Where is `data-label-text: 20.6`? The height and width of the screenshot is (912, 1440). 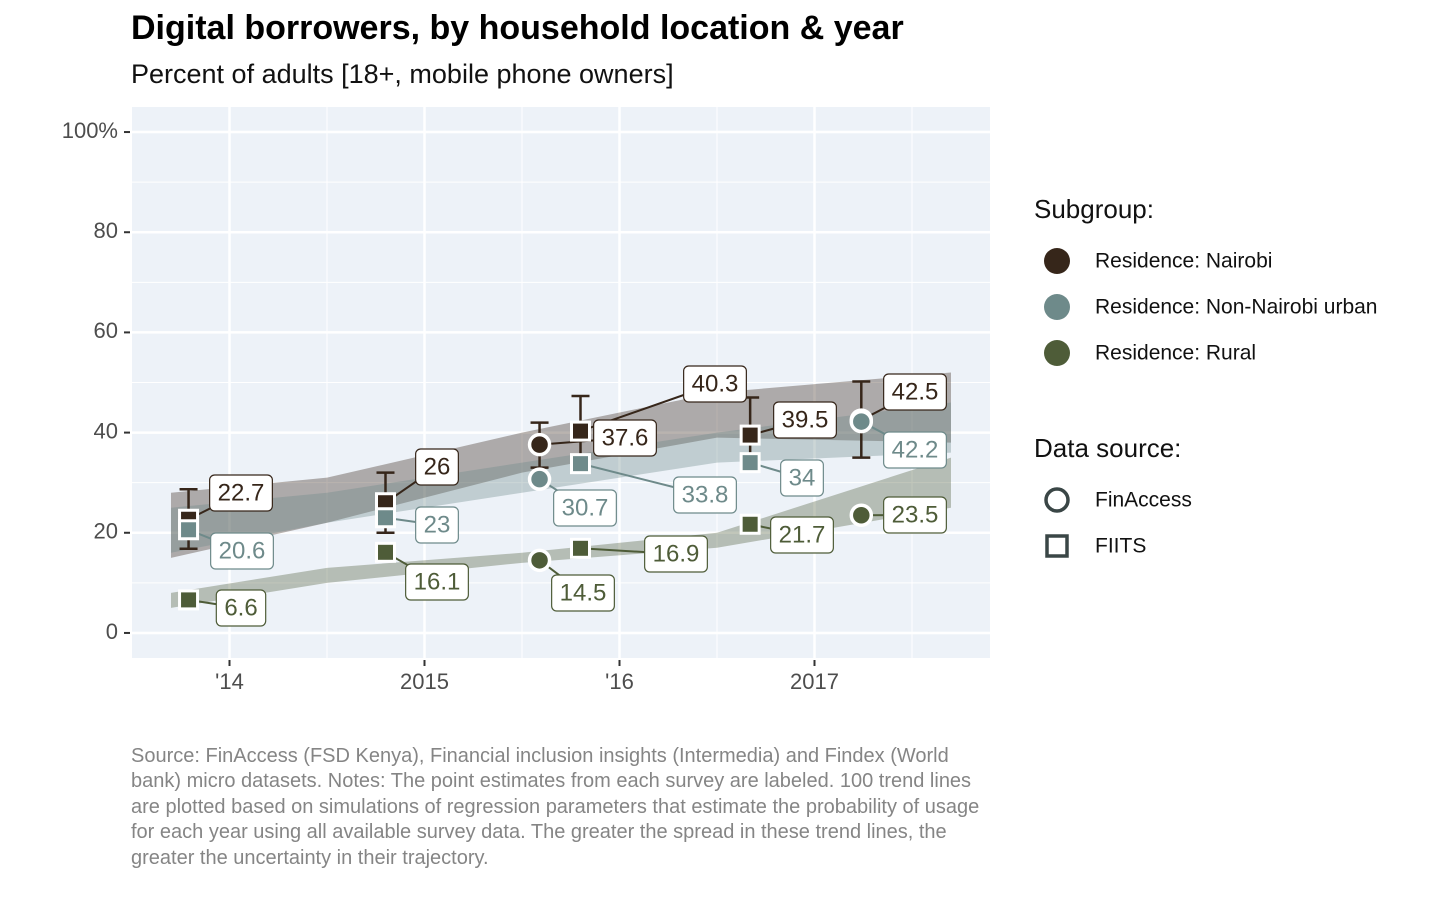 data-label-text: 20.6 is located at coordinates (242, 550).